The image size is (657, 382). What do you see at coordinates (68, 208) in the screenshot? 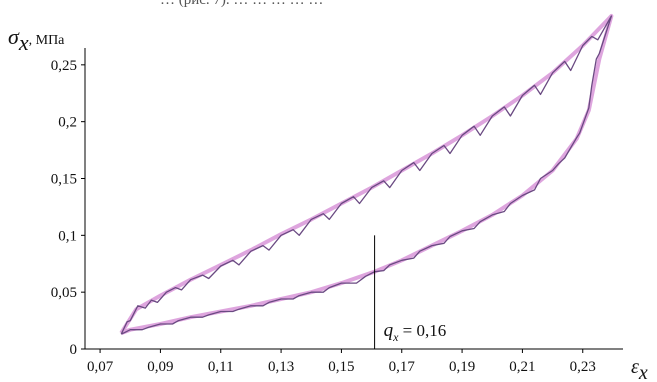
I see `y-tick-group: 0 0,05 0,1 0,15 0,2 0,25` at bounding box center [68, 208].